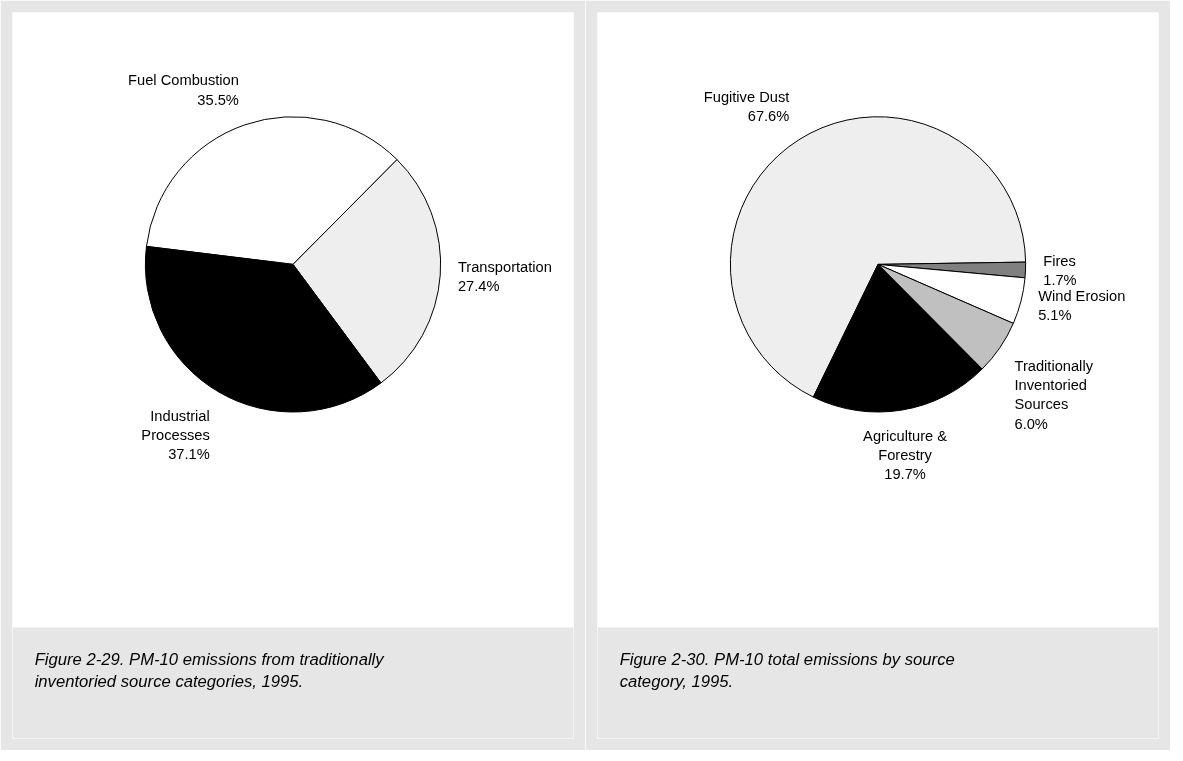 The height and width of the screenshot is (761, 1183). Describe the element at coordinates (1082, 296) in the screenshot. I see `slice-label: Wind Erosion` at that location.